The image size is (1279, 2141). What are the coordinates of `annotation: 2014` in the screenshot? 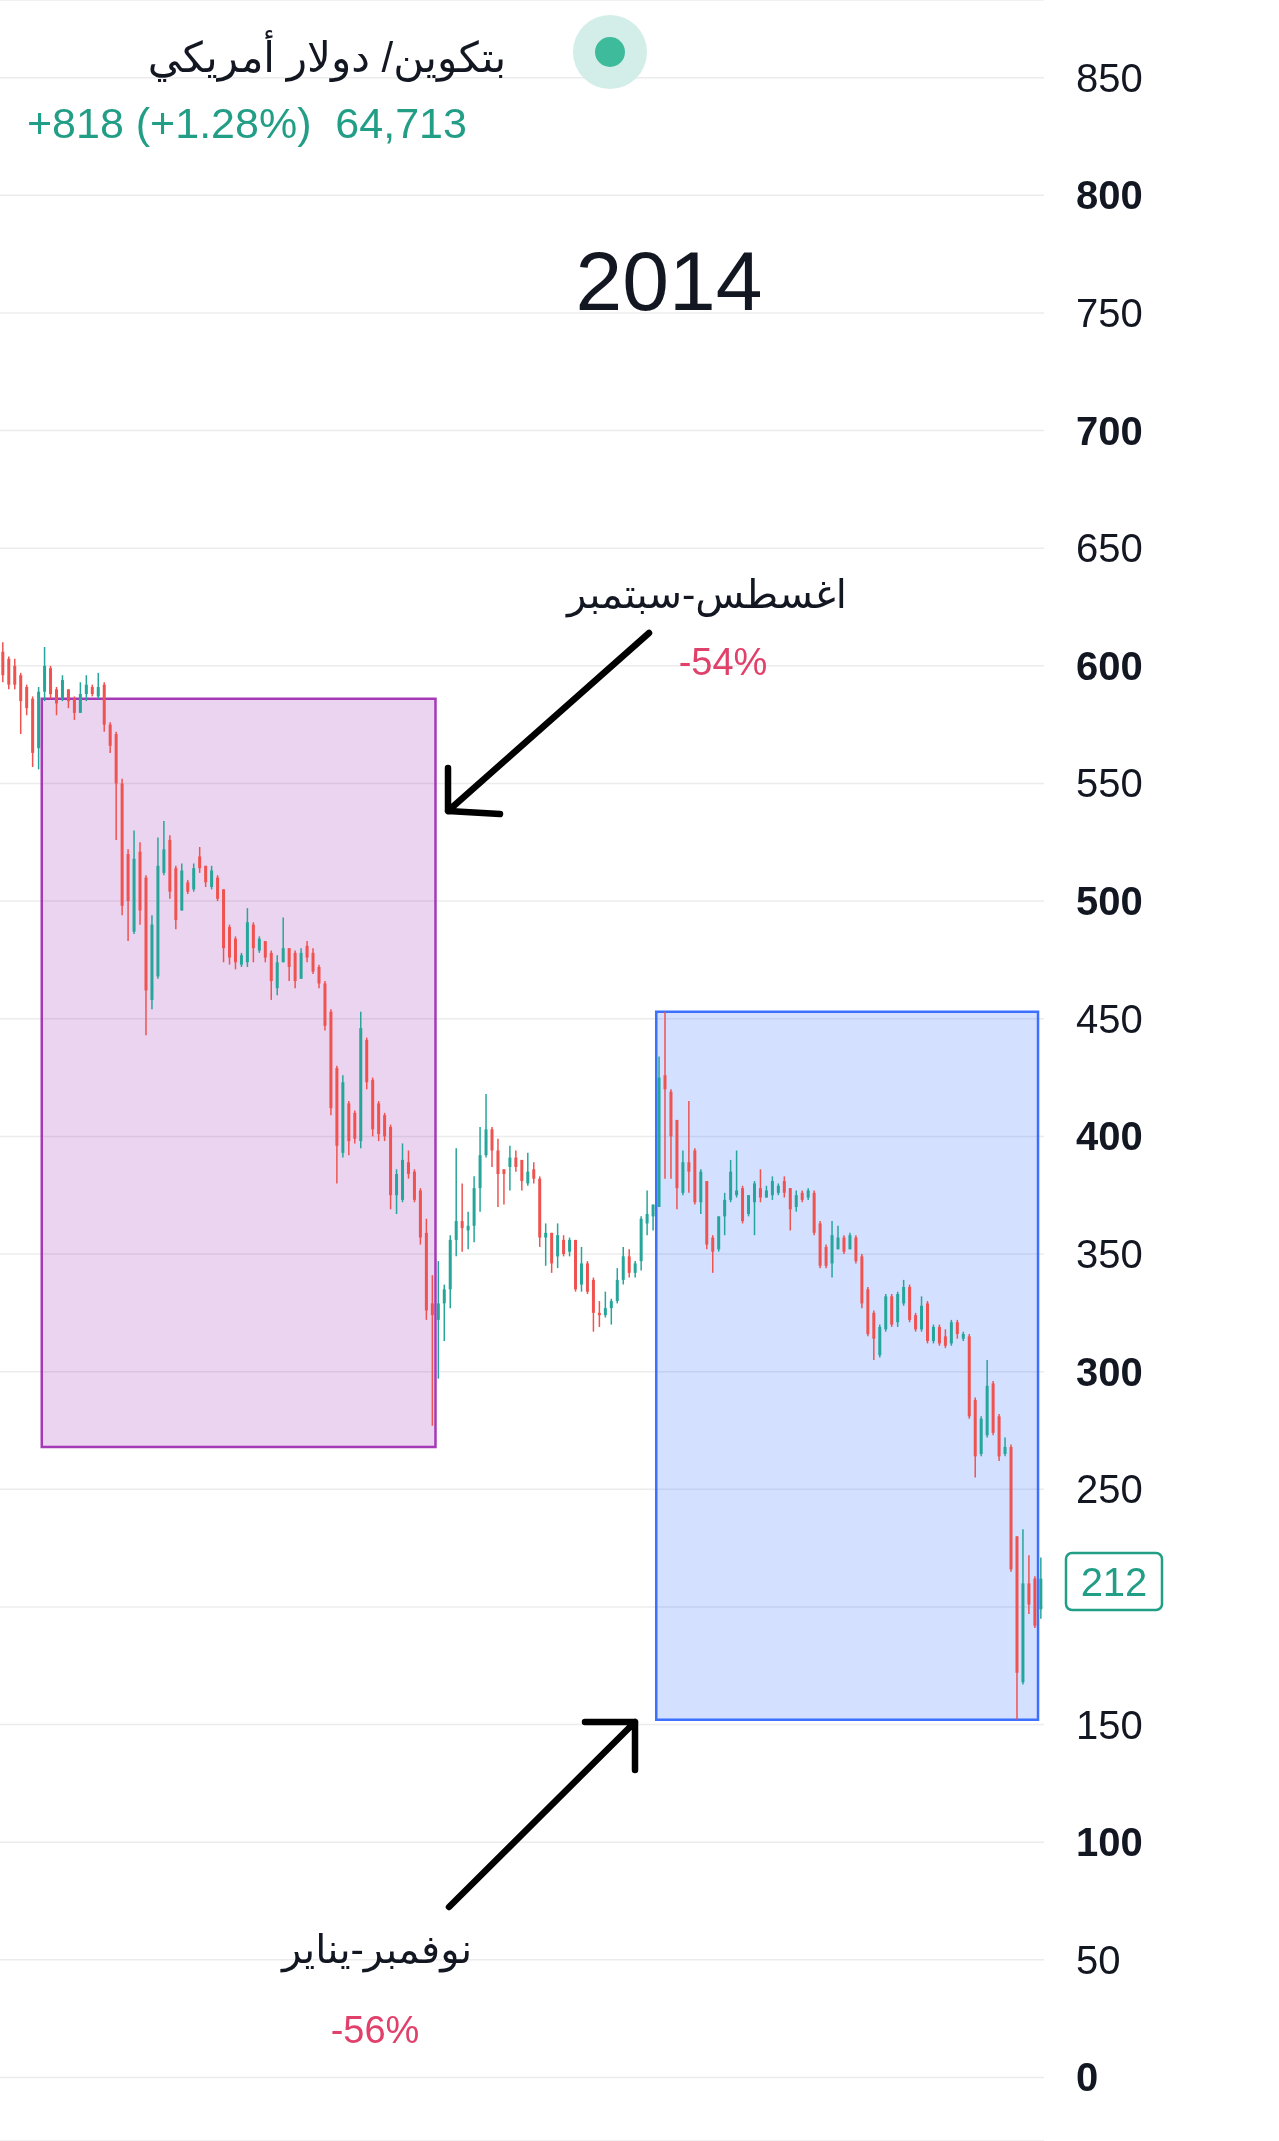 It's located at (669, 281).